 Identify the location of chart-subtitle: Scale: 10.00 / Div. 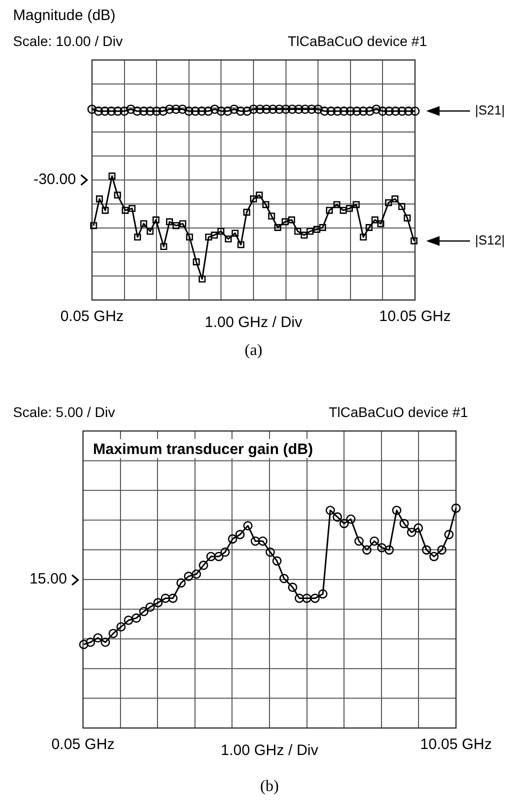
(68, 41).